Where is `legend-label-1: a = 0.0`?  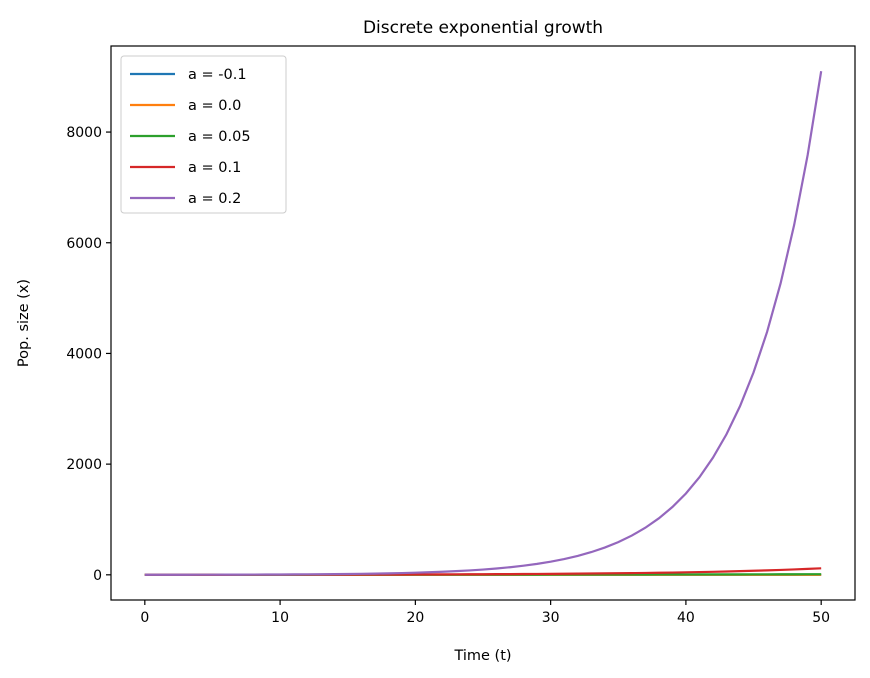
legend-label-1: a = 0.0 is located at coordinates (214, 106).